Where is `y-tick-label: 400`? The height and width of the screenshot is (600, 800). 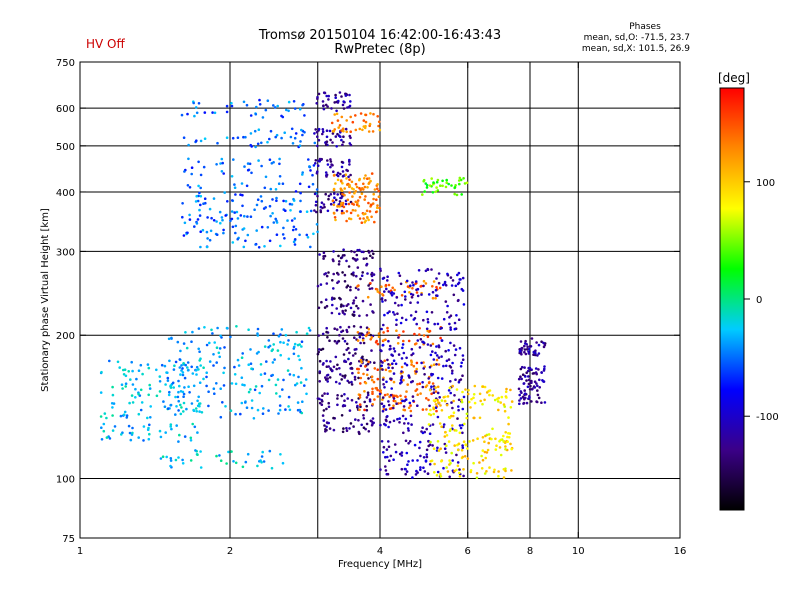
y-tick-label: 400 is located at coordinates (65, 193).